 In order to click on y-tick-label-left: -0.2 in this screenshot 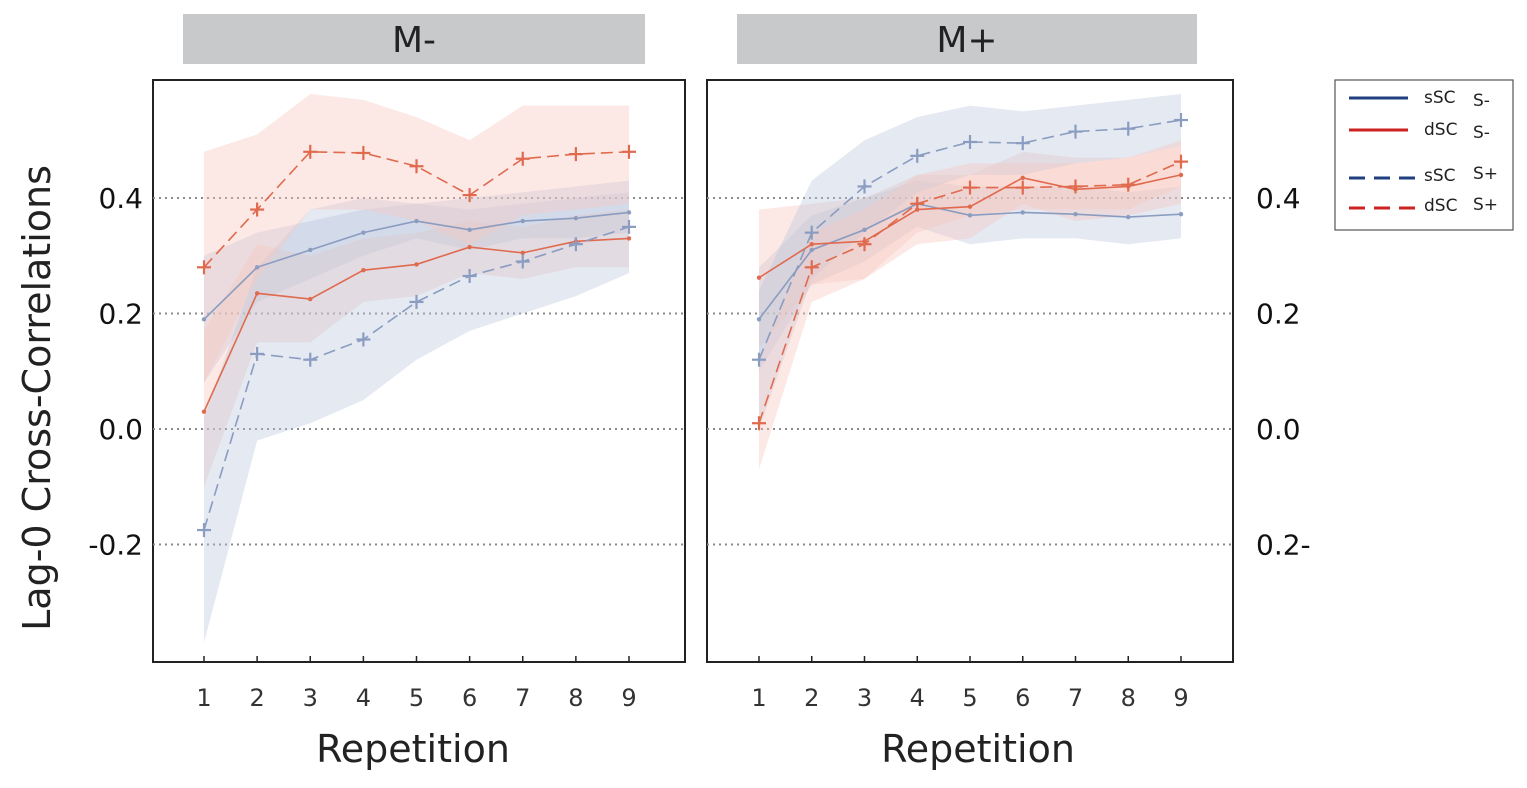, I will do `click(115, 545)`.